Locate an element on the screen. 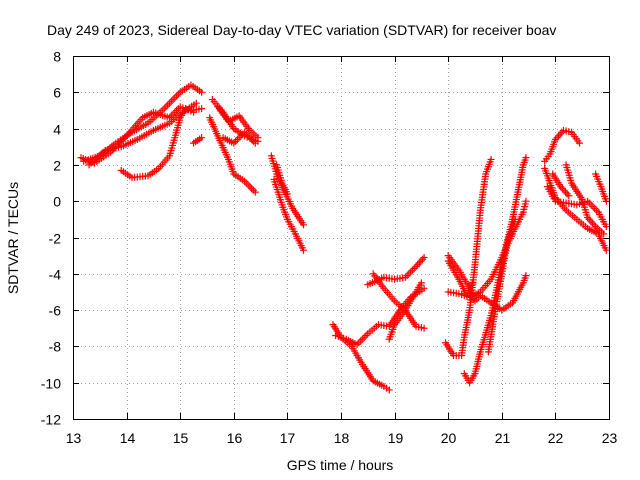 This screenshot has width=640, height=480. y-tick-label: -4 is located at coordinates (55, 275).